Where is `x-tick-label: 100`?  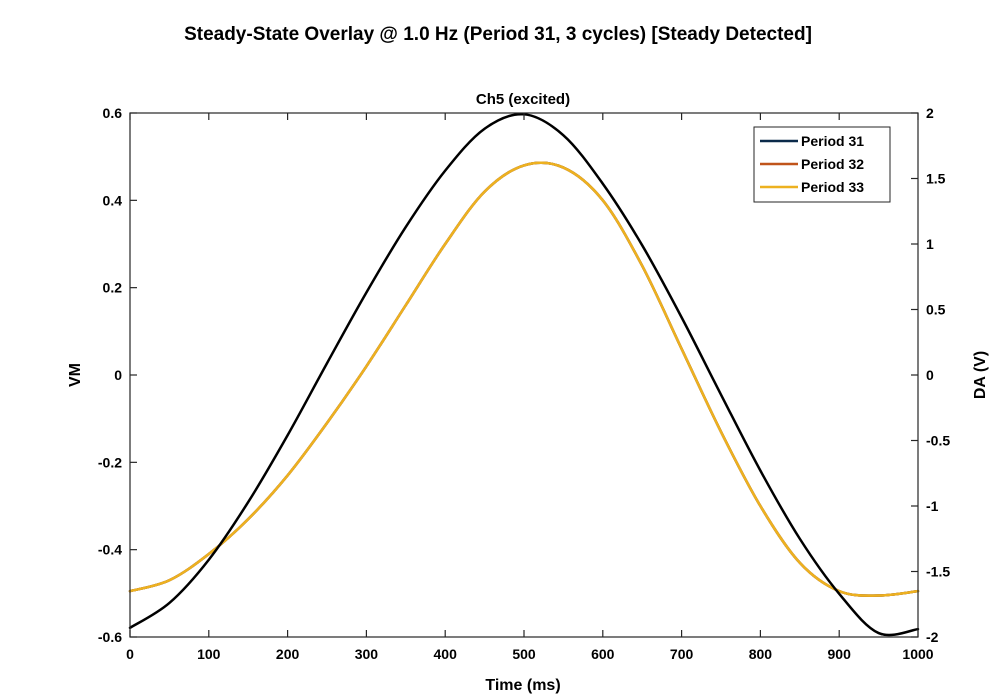
x-tick-label: 100 is located at coordinates (209, 654).